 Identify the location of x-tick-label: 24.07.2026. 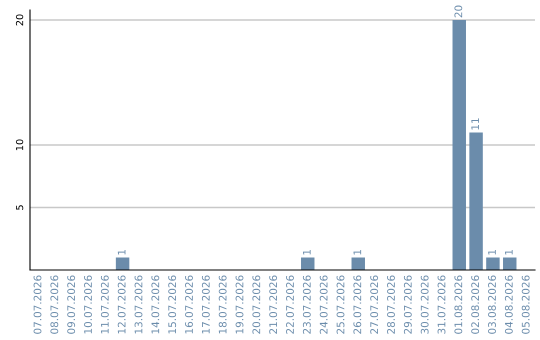
(324, 305).